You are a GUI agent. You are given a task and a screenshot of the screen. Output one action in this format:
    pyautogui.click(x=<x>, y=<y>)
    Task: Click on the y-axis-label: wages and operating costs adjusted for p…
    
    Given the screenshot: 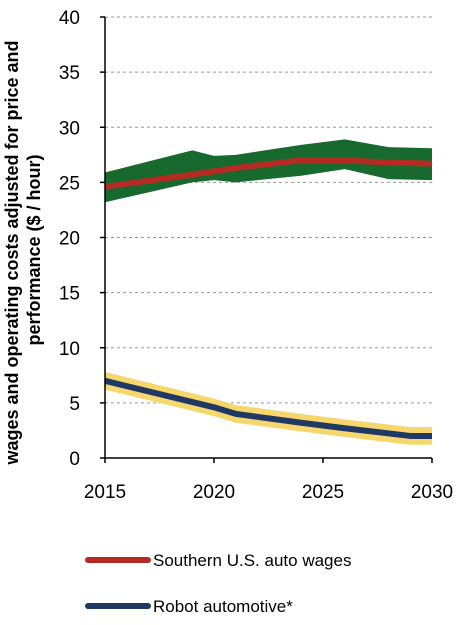 What is the action you would take?
    pyautogui.click(x=23, y=250)
    